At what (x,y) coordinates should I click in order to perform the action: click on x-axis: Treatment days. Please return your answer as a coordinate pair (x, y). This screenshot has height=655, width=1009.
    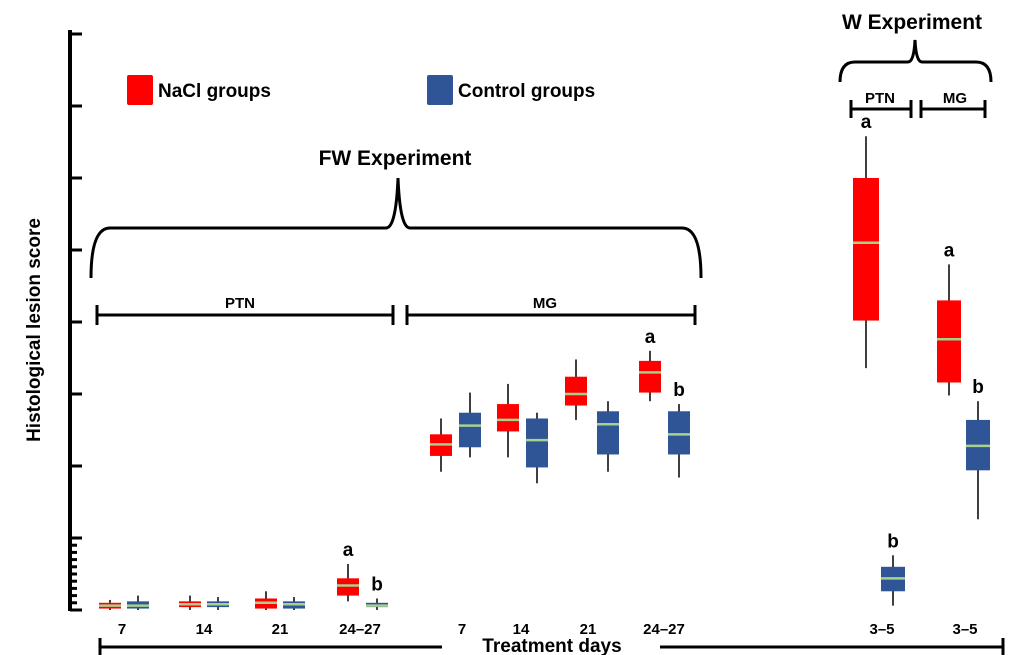
    Looking at the image, I should click on (551, 645).